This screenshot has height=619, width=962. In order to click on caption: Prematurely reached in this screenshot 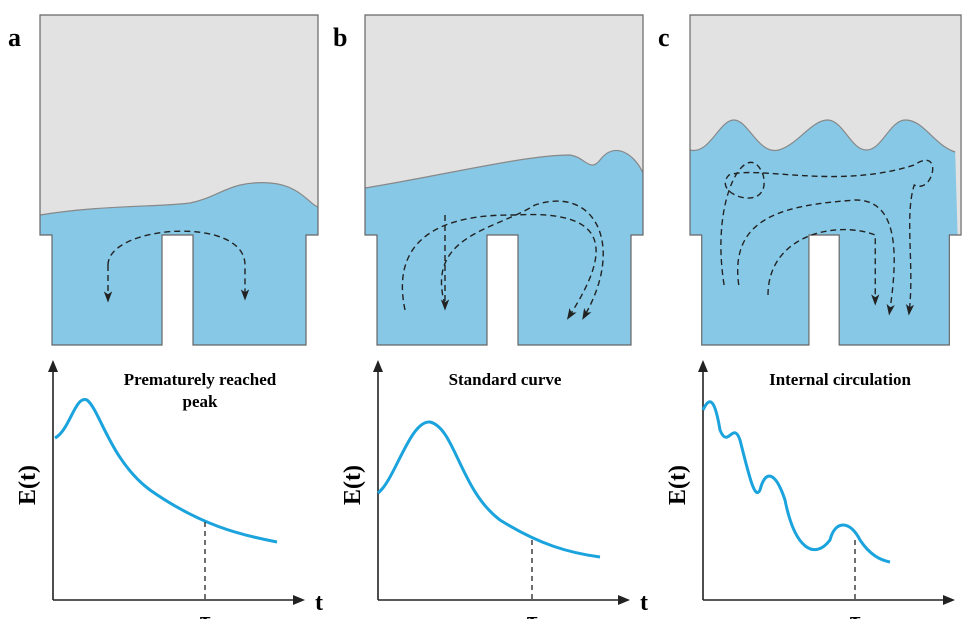, I will do `click(200, 379)`.